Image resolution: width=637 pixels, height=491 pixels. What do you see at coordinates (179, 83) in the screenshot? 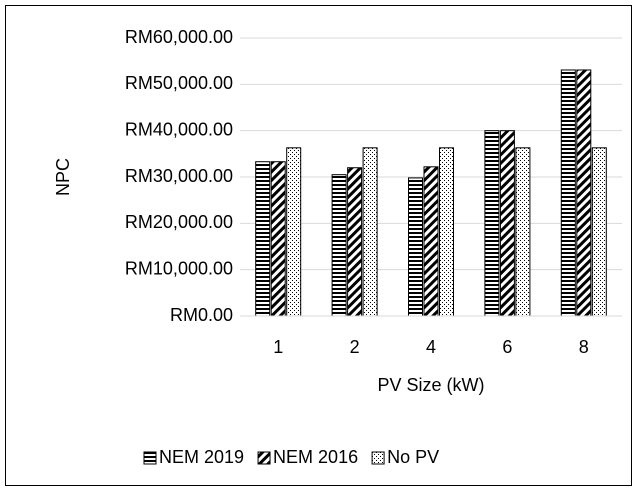
I see `y-tick-label: RM50,000.00` at bounding box center [179, 83].